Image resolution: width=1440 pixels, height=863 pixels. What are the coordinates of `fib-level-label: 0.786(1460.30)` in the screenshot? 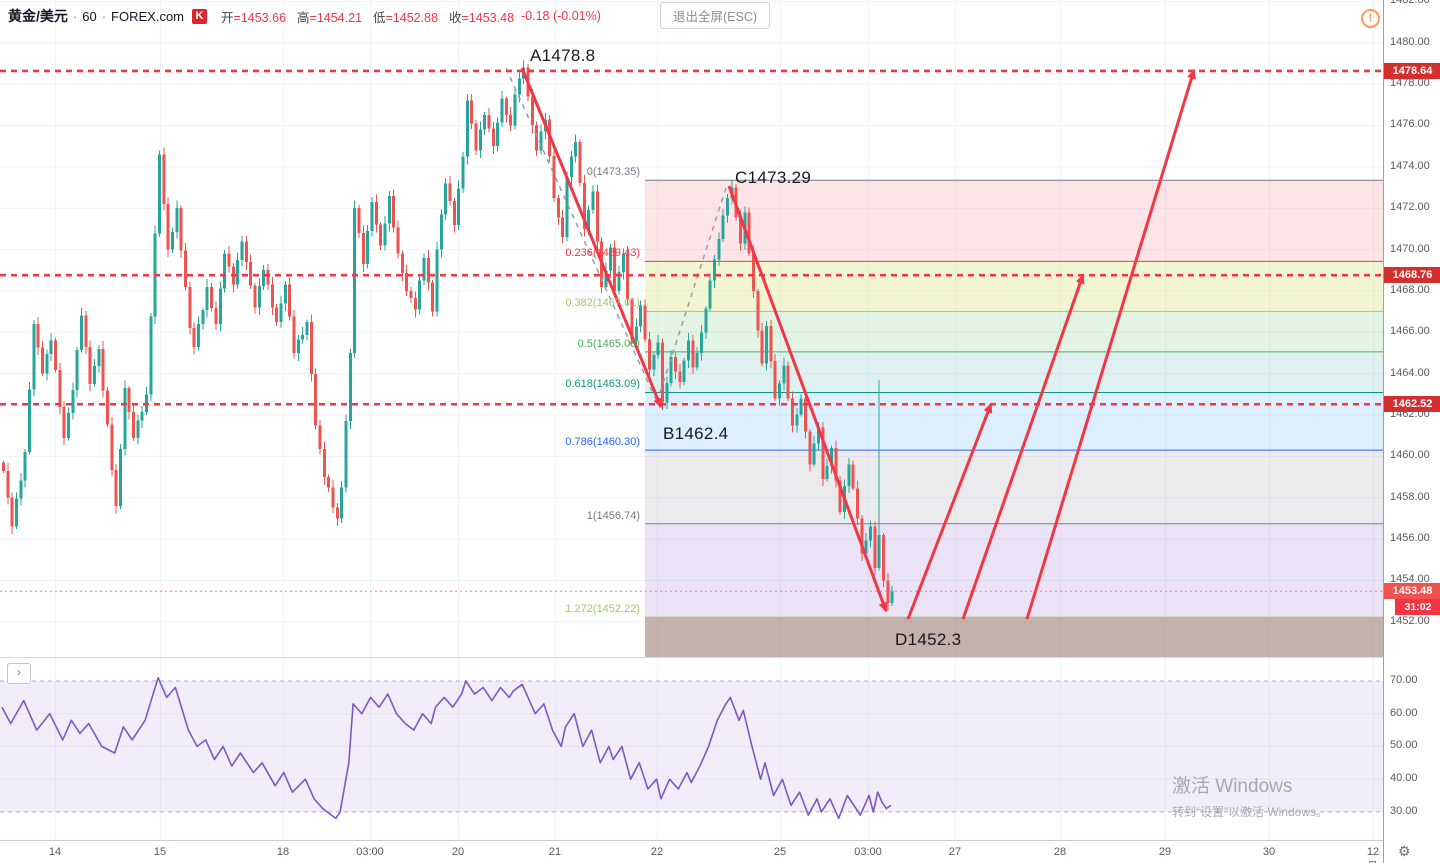 It's located at (602, 442).